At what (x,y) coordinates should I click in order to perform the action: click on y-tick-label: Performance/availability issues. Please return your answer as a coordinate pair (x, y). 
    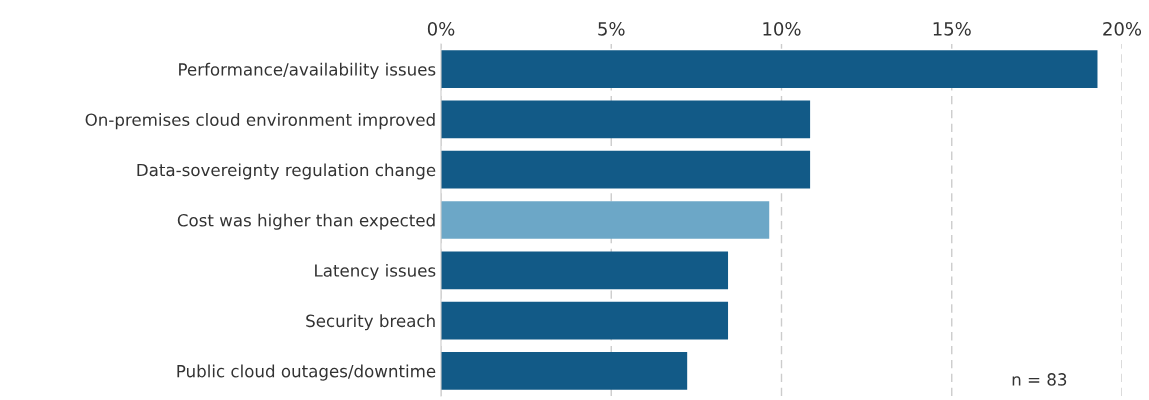
    Looking at the image, I should click on (307, 70).